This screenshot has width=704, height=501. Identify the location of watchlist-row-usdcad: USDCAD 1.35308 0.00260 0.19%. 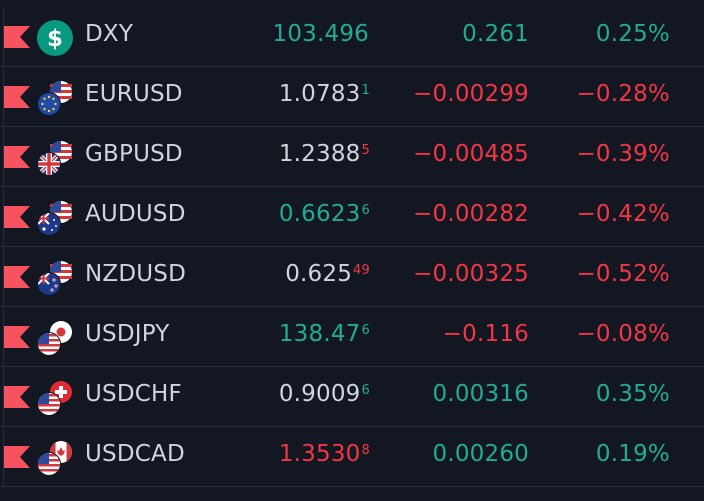
(352, 457).